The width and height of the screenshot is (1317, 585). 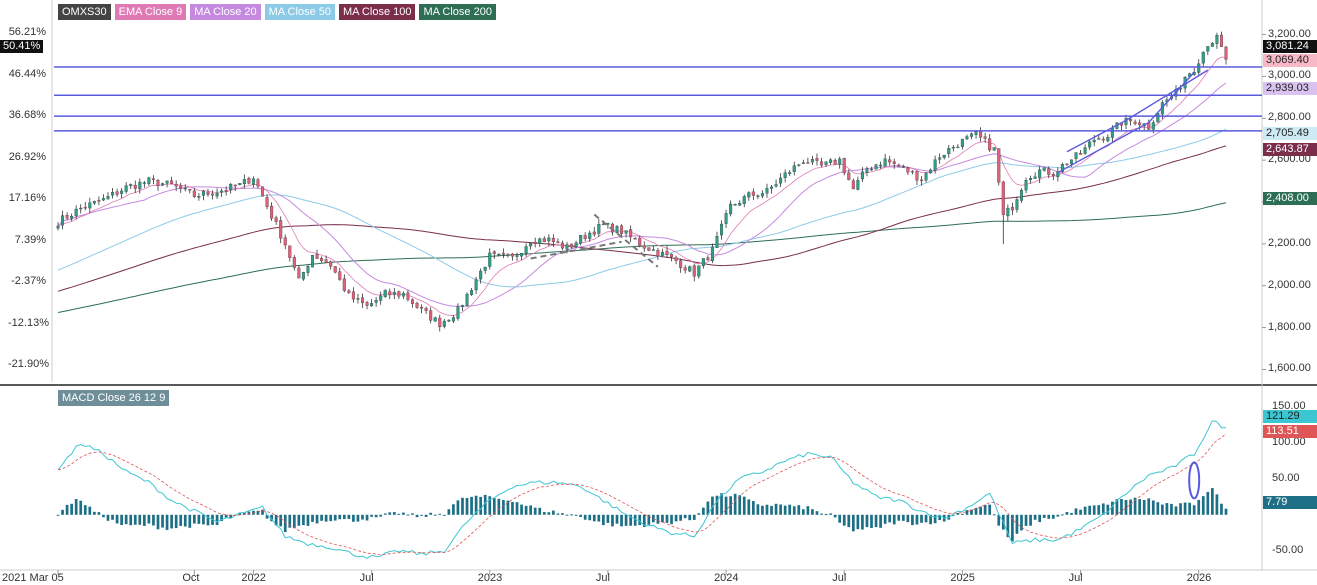 I want to click on percent-tick-label: 26.92%, so click(x=27, y=156).